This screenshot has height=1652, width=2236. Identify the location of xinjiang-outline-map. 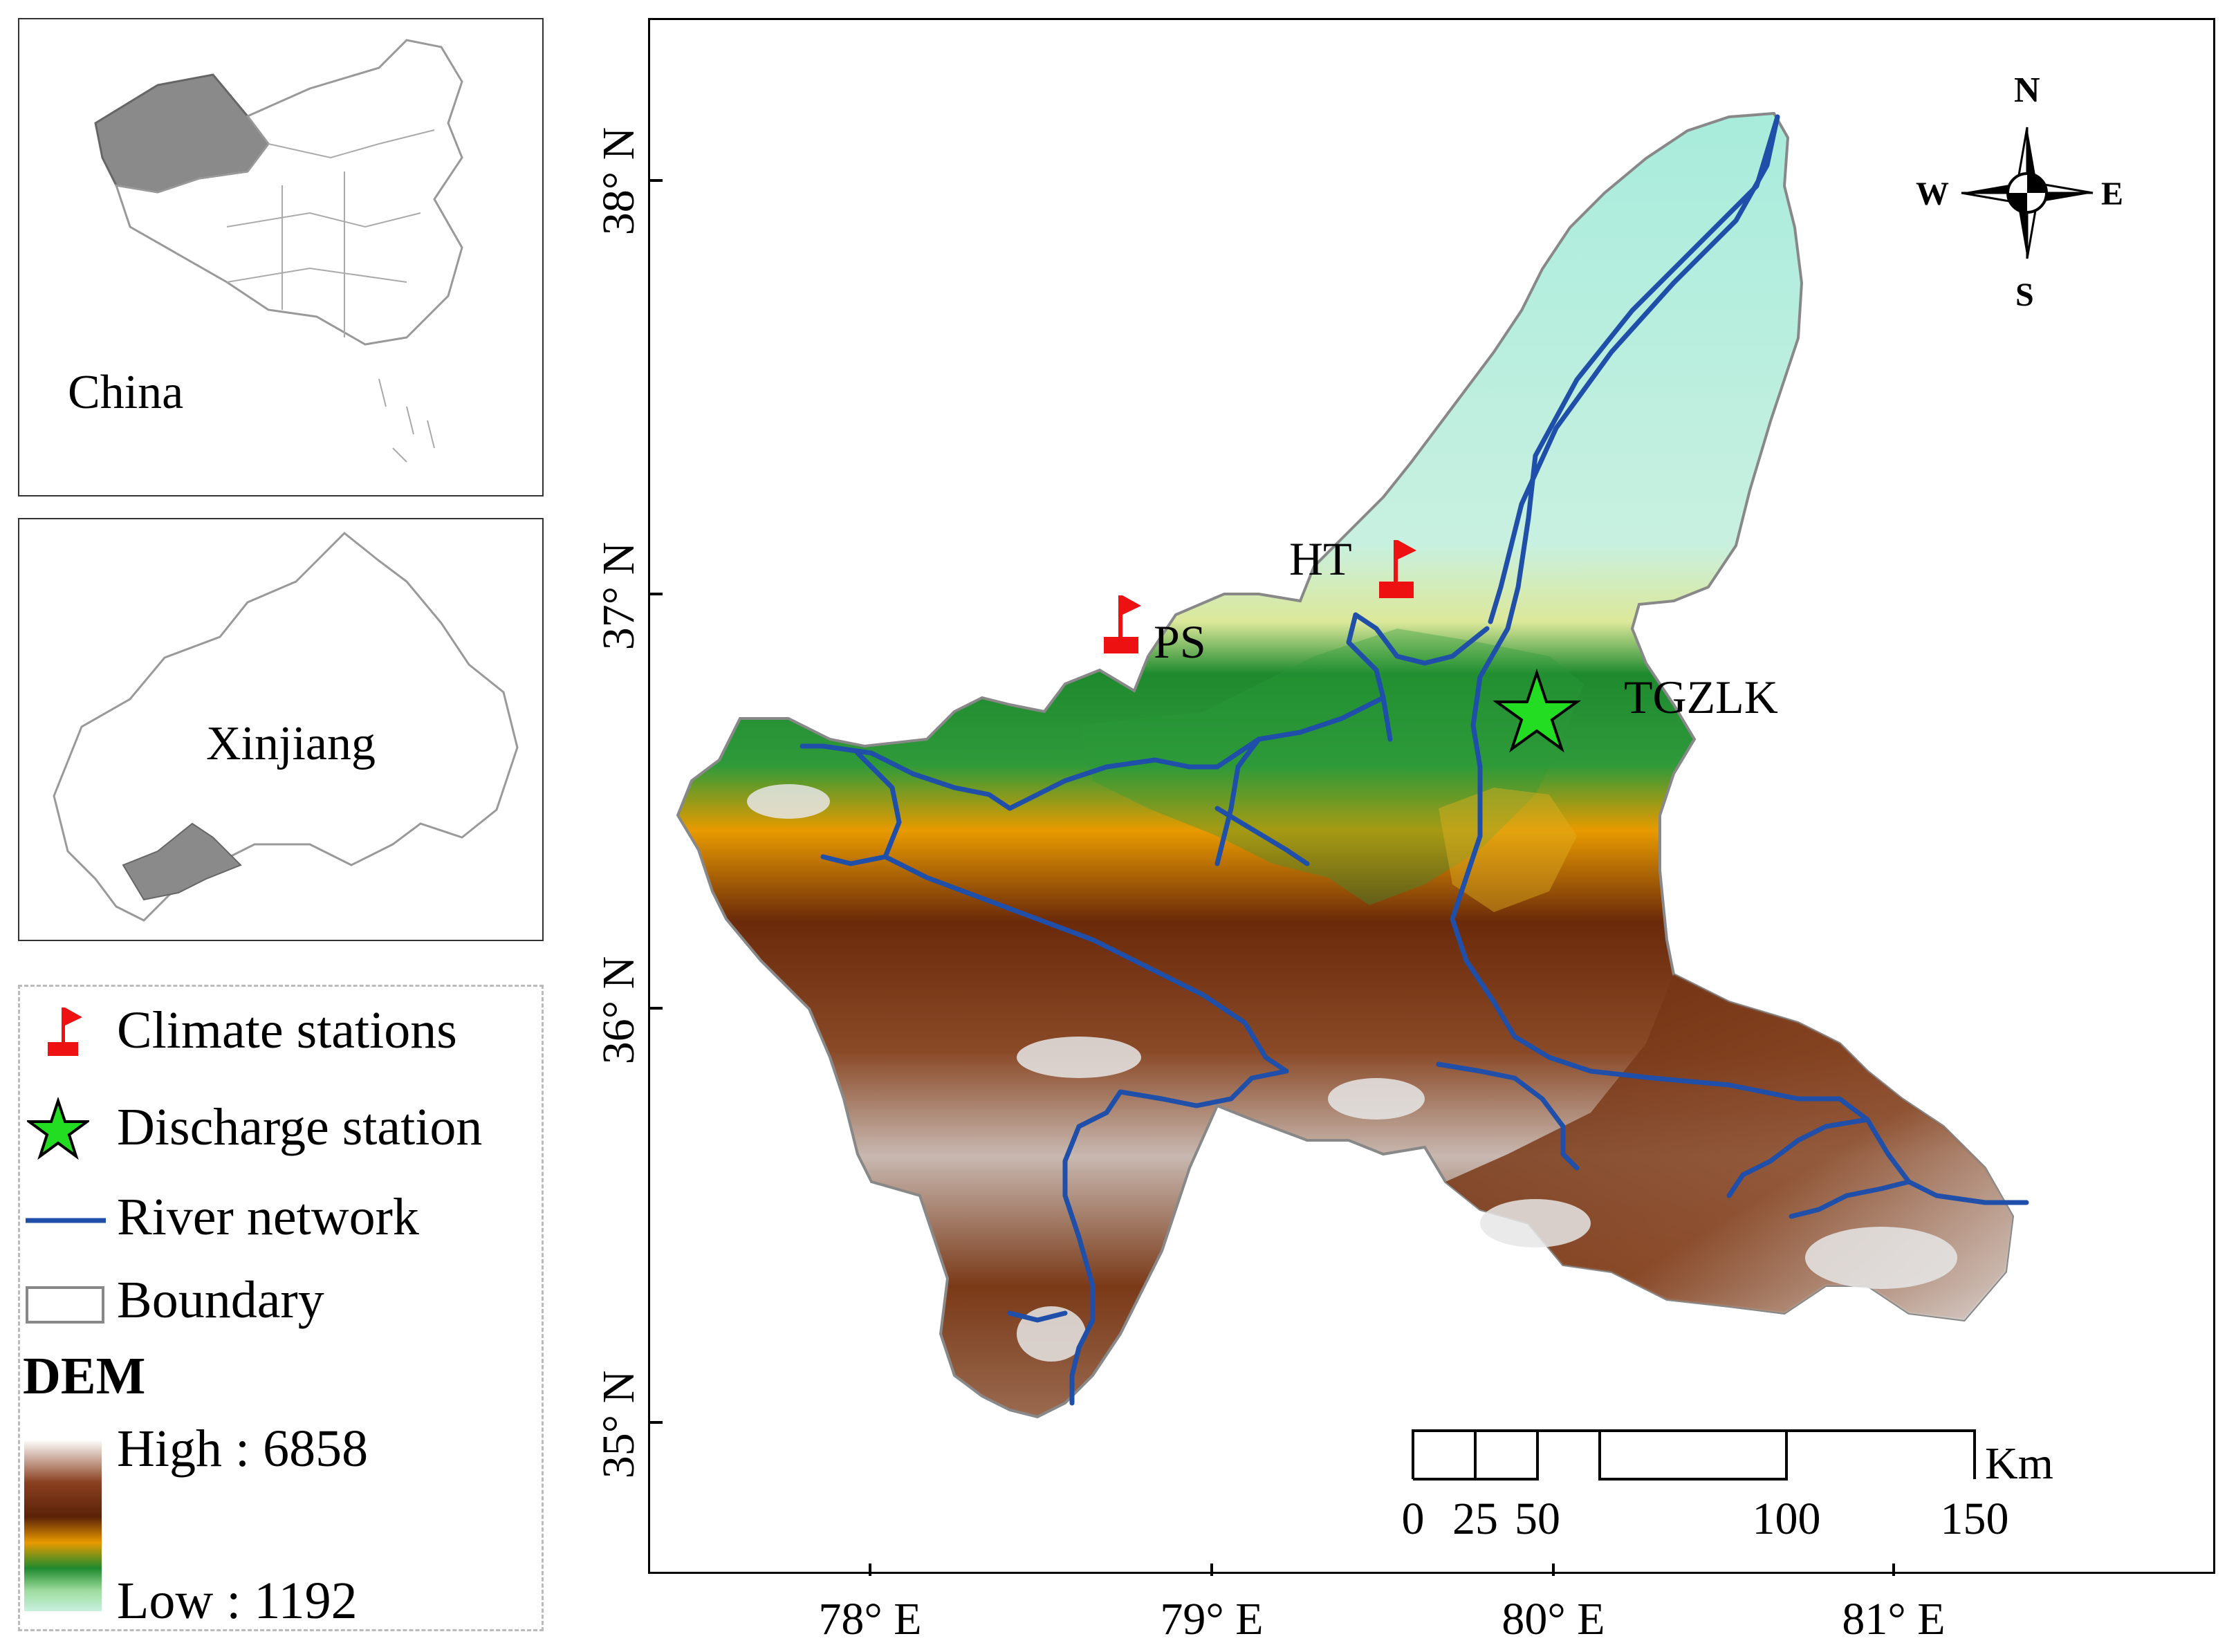
(286, 726).